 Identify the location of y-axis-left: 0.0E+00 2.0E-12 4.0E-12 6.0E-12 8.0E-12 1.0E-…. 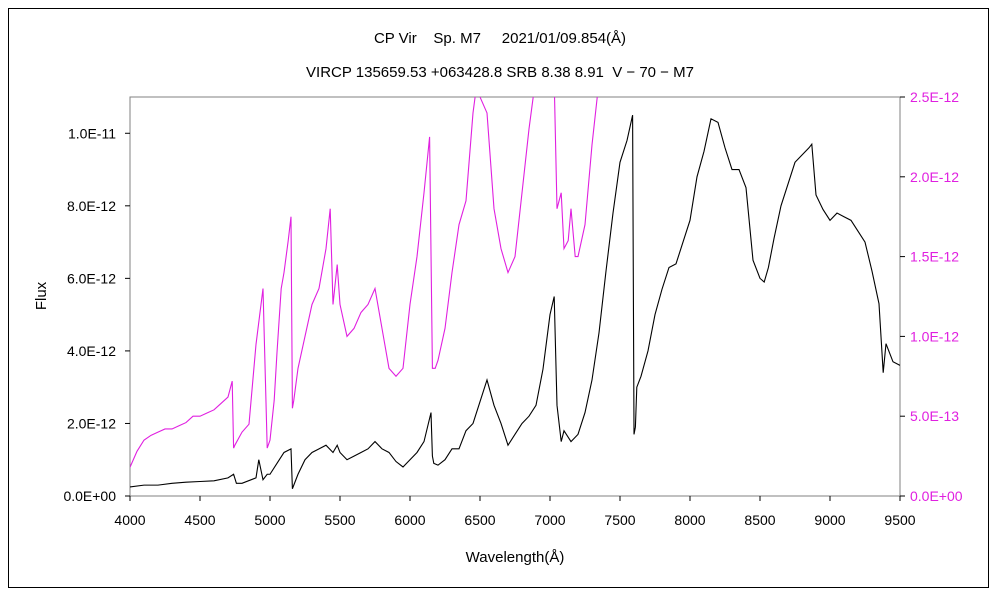
(96, 314).